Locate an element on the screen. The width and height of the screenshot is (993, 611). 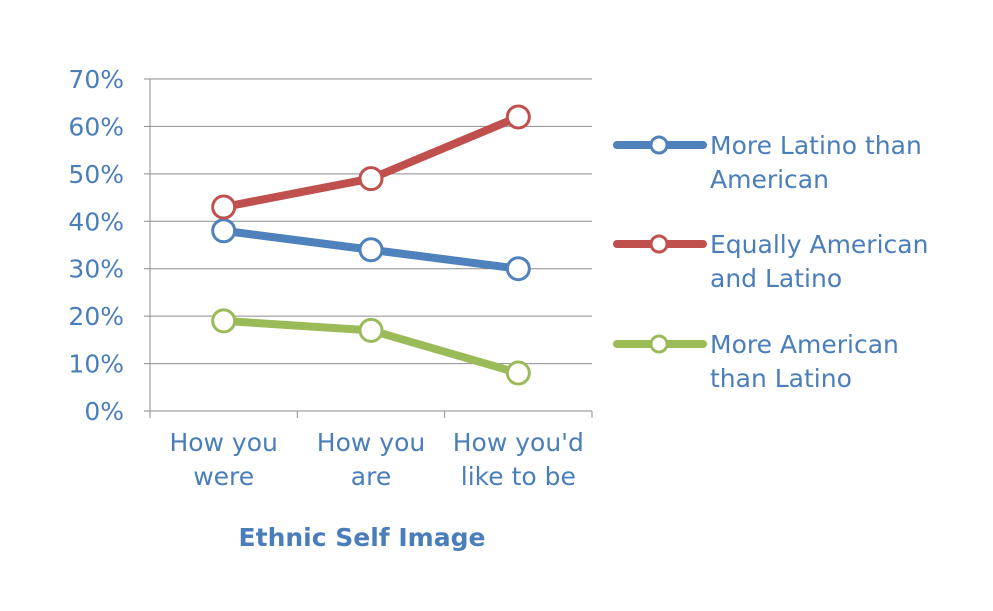
legend-label: than Latino is located at coordinates (781, 378).